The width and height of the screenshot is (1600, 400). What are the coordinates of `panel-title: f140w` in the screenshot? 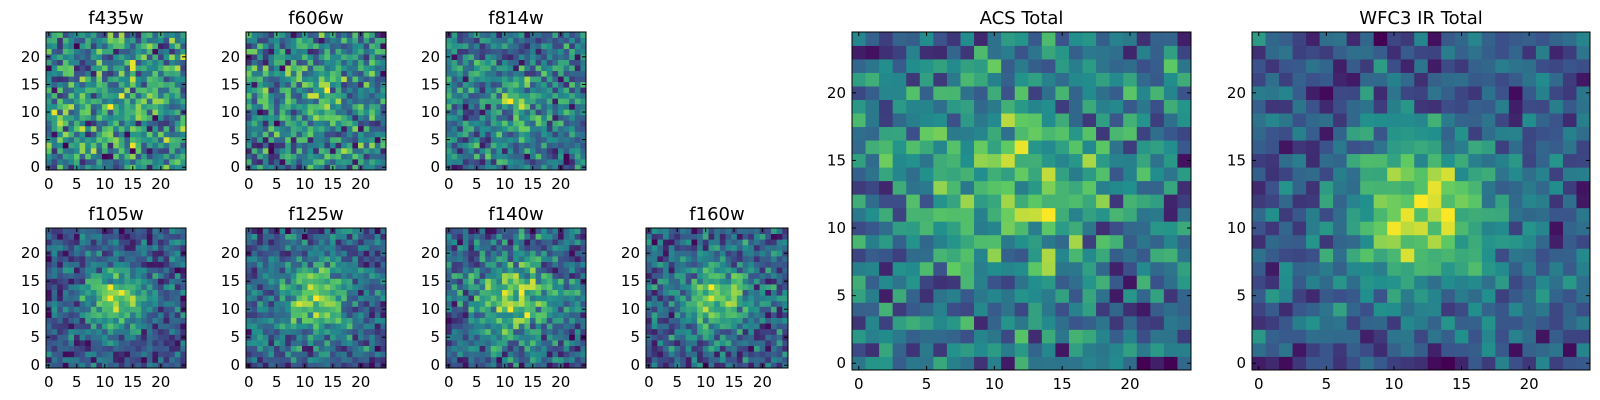 It's located at (515, 214).